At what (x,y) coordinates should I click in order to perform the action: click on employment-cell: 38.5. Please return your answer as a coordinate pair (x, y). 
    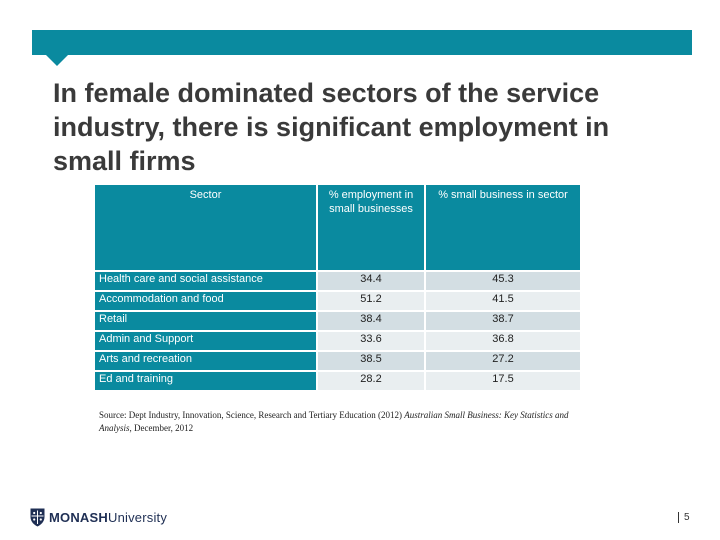
    Looking at the image, I should click on (371, 361).